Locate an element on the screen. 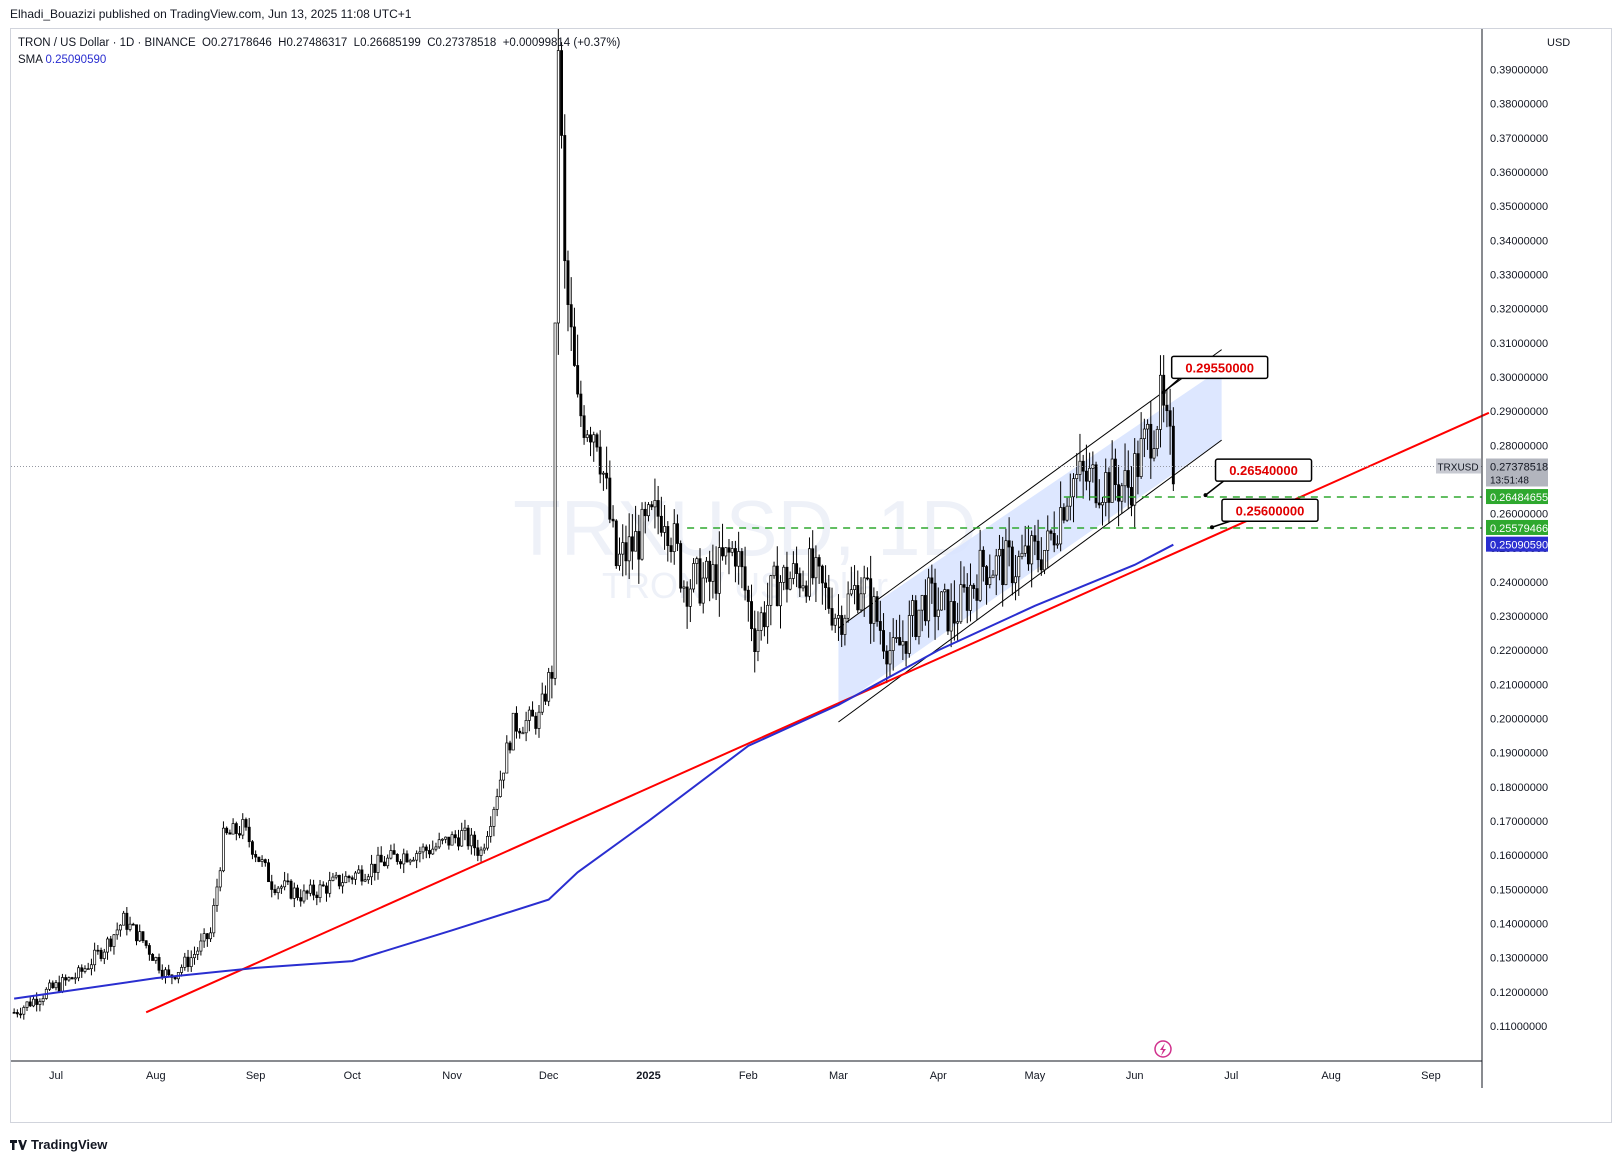  x-tick-label: Feb is located at coordinates (748, 1076).